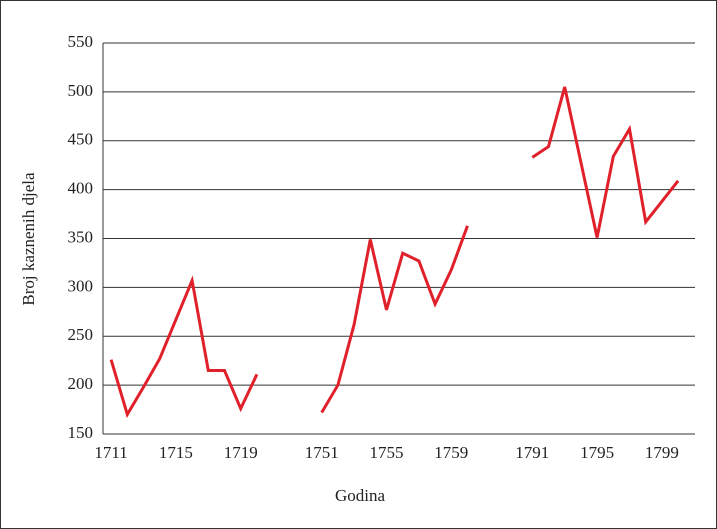 This screenshot has width=717, height=529. I want to click on x-tick-label: 1791, so click(532, 452).